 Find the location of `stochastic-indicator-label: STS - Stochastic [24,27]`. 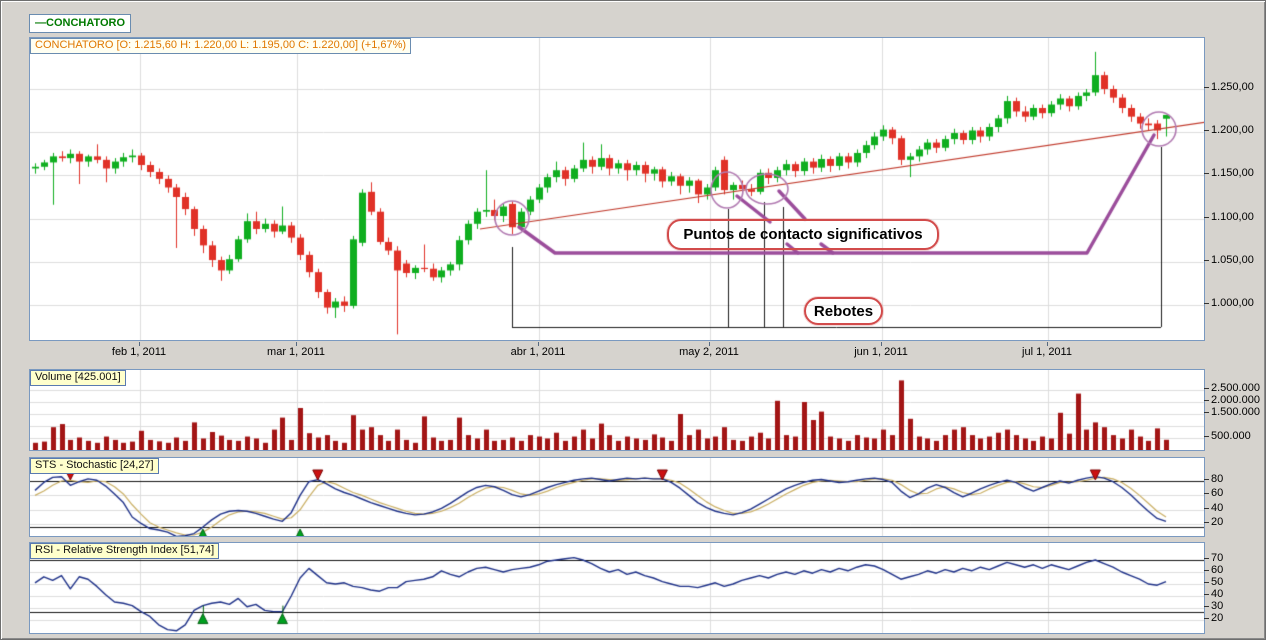

stochastic-indicator-label: STS - Stochastic [24,27] is located at coordinates (94, 466).